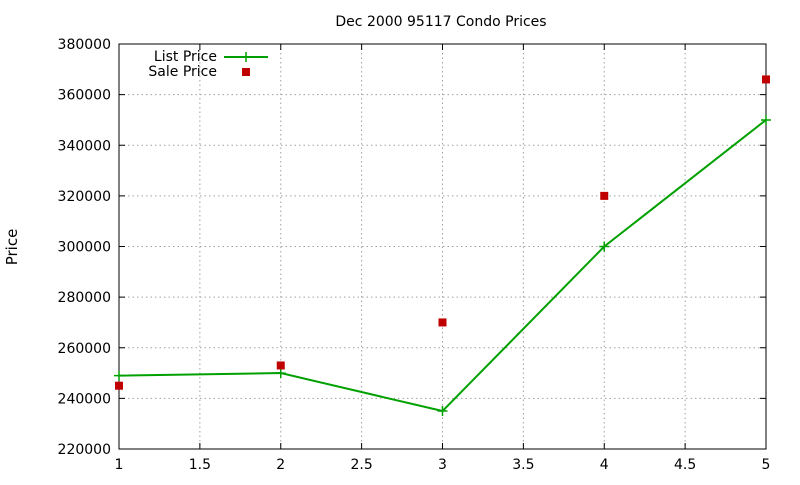 The image size is (800, 485). What do you see at coordinates (200, 465) in the screenshot?
I see `x-tick-label: 1.5` at bounding box center [200, 465].